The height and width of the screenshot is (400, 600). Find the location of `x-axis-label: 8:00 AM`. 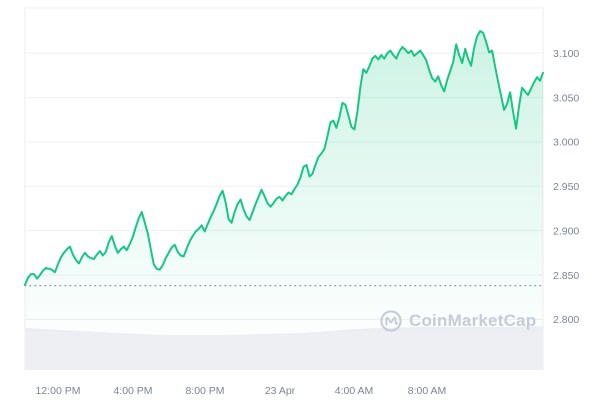

x-axis-label: 8:00 AM is located at coordinates (427, 391).